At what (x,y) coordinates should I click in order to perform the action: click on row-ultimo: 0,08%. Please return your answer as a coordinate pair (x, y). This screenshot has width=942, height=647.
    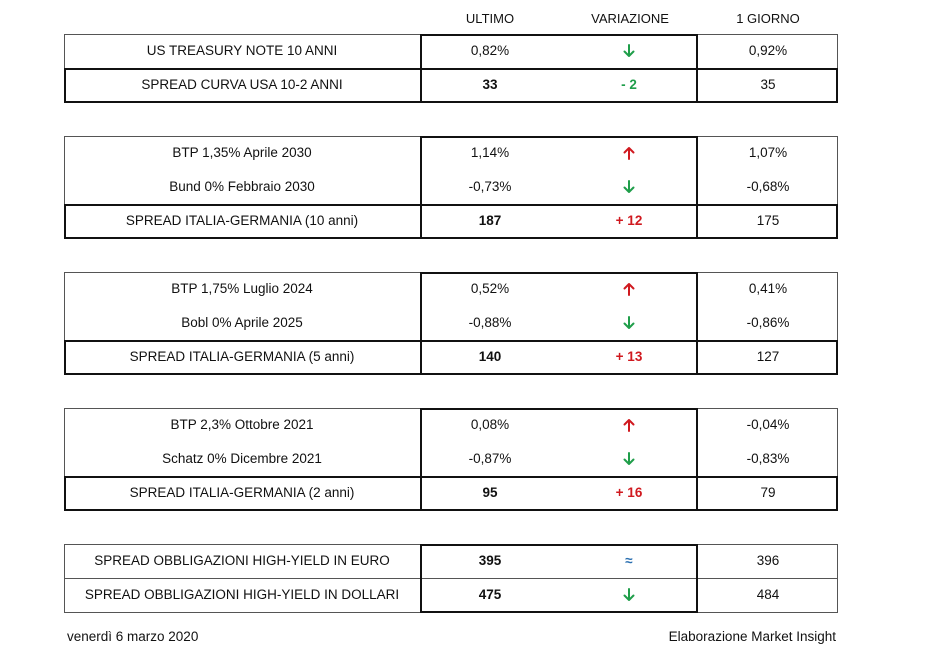
    Looking at the image, I should click on (490, 424).